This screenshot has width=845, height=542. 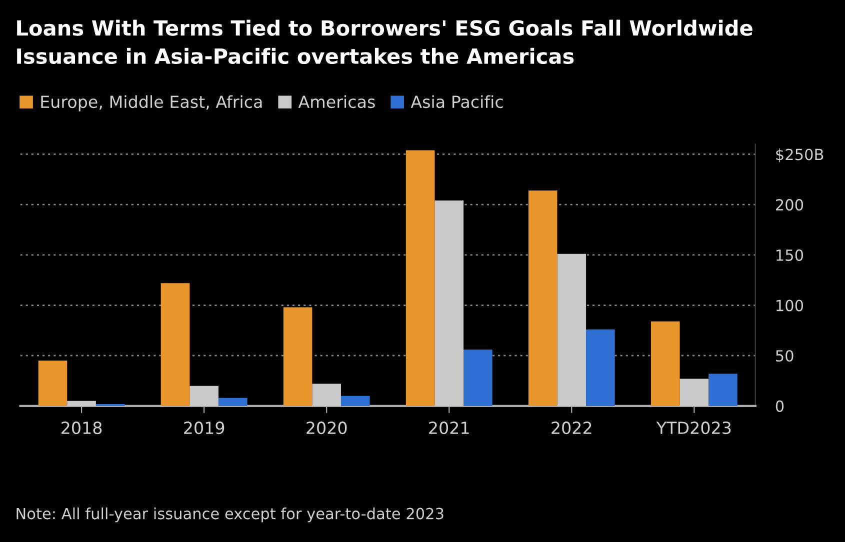 I want to click on x-tick-label: 2020, so click(x=326, y=428).